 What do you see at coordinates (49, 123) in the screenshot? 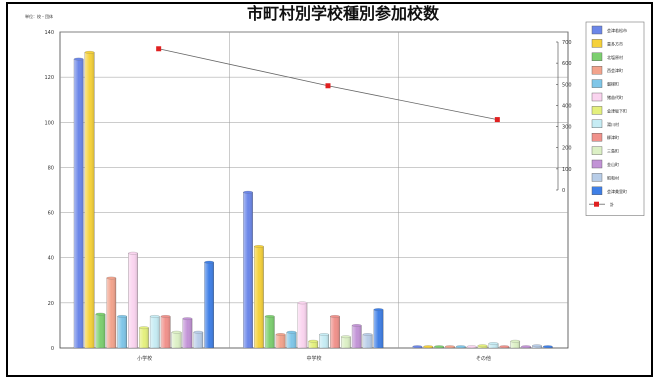
I see `y-tick-label: 100` at bounding box center [49, 123].